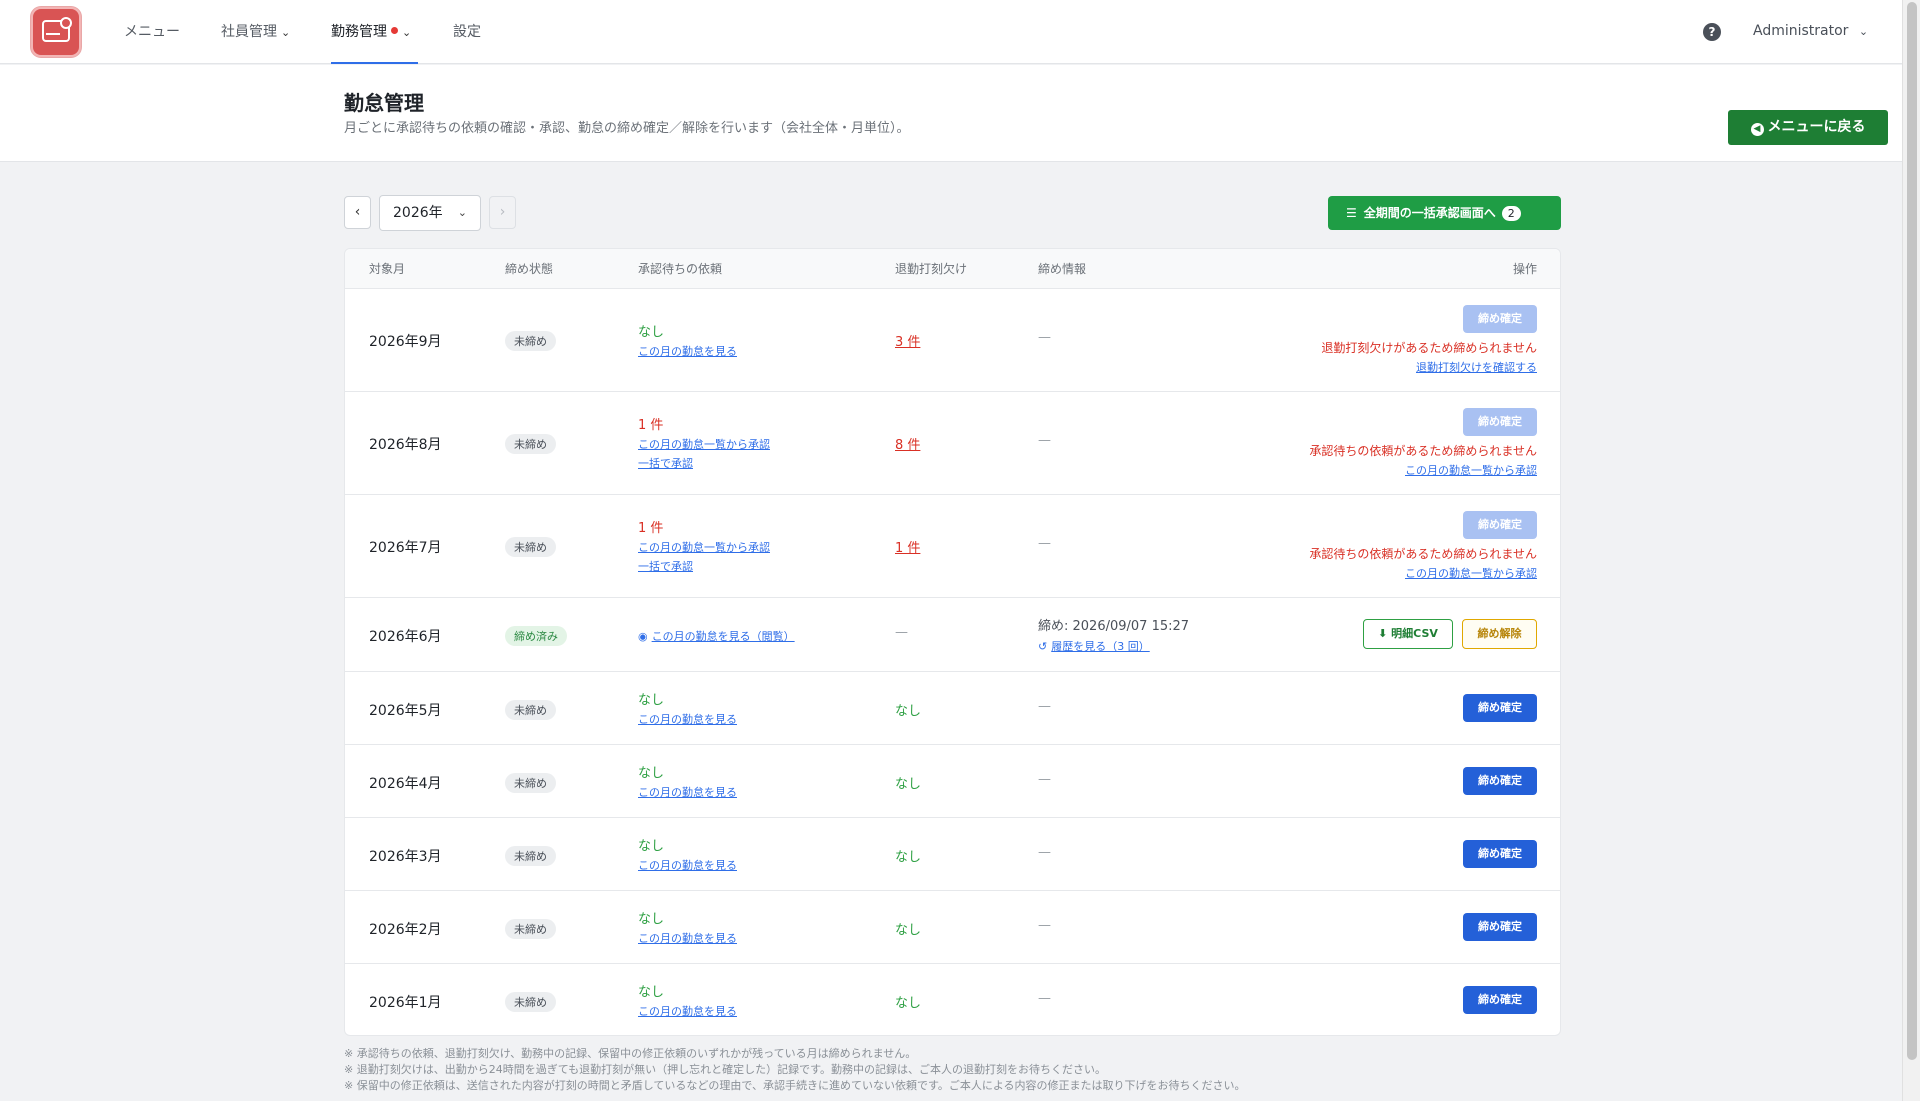  What do you see at coordinates (952, 1000) in the screenshot?
I see `table-row: 2026年1月 未締め なし この月の勤怠を見る なし — 締め確定` at bounding box center [952, 1000].